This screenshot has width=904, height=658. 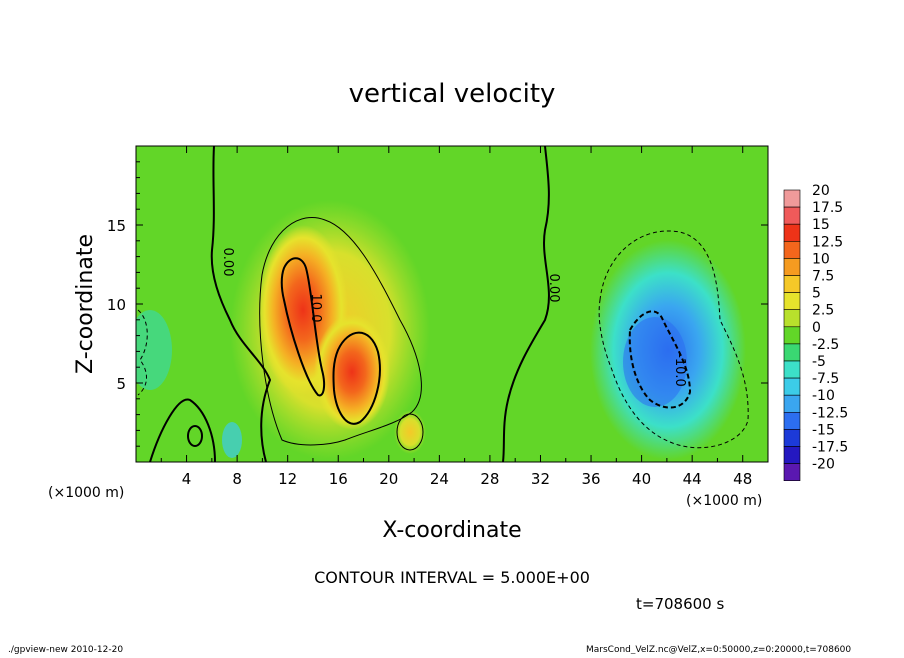 I want to click on zero-contour-blob, so click(x=195, y=436).